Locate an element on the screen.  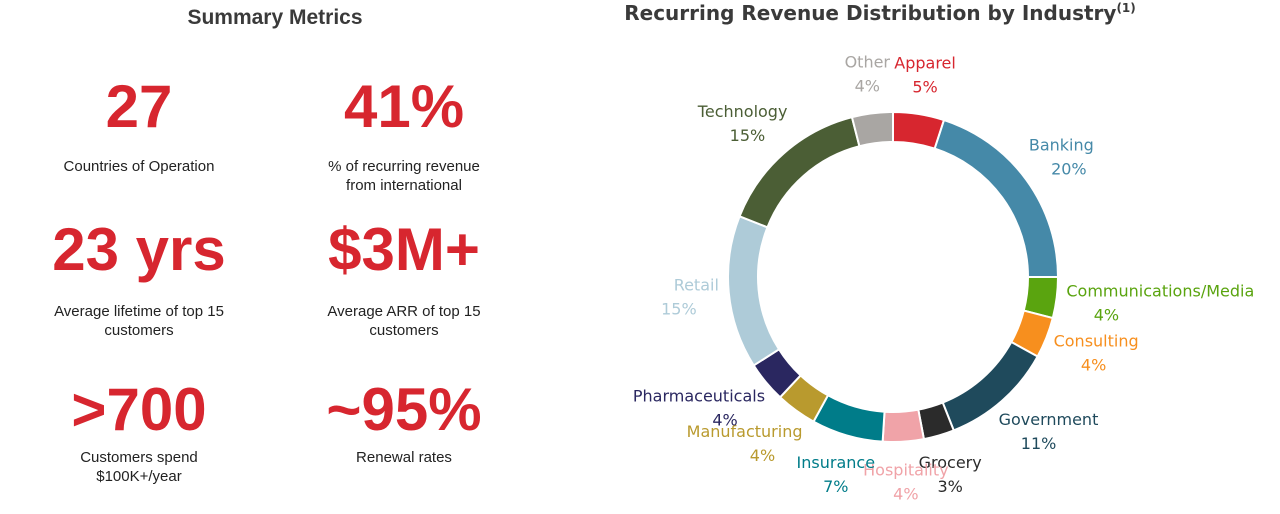
segment-value-label: 7% is located at coordinates (835, 486).